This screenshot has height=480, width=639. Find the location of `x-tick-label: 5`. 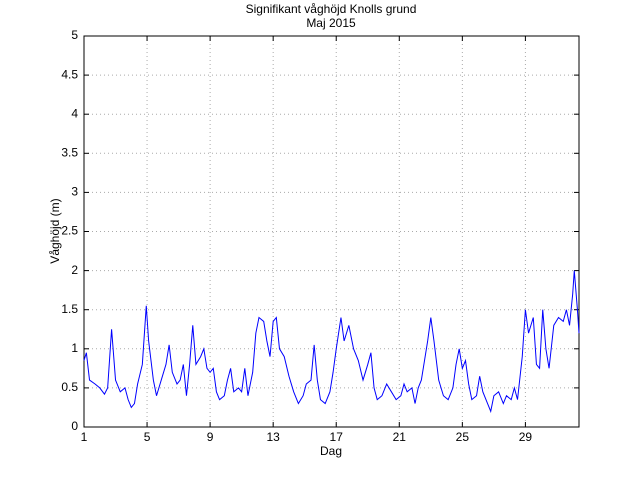

x-tick-label: 5 is located at coordinates (147, 437).